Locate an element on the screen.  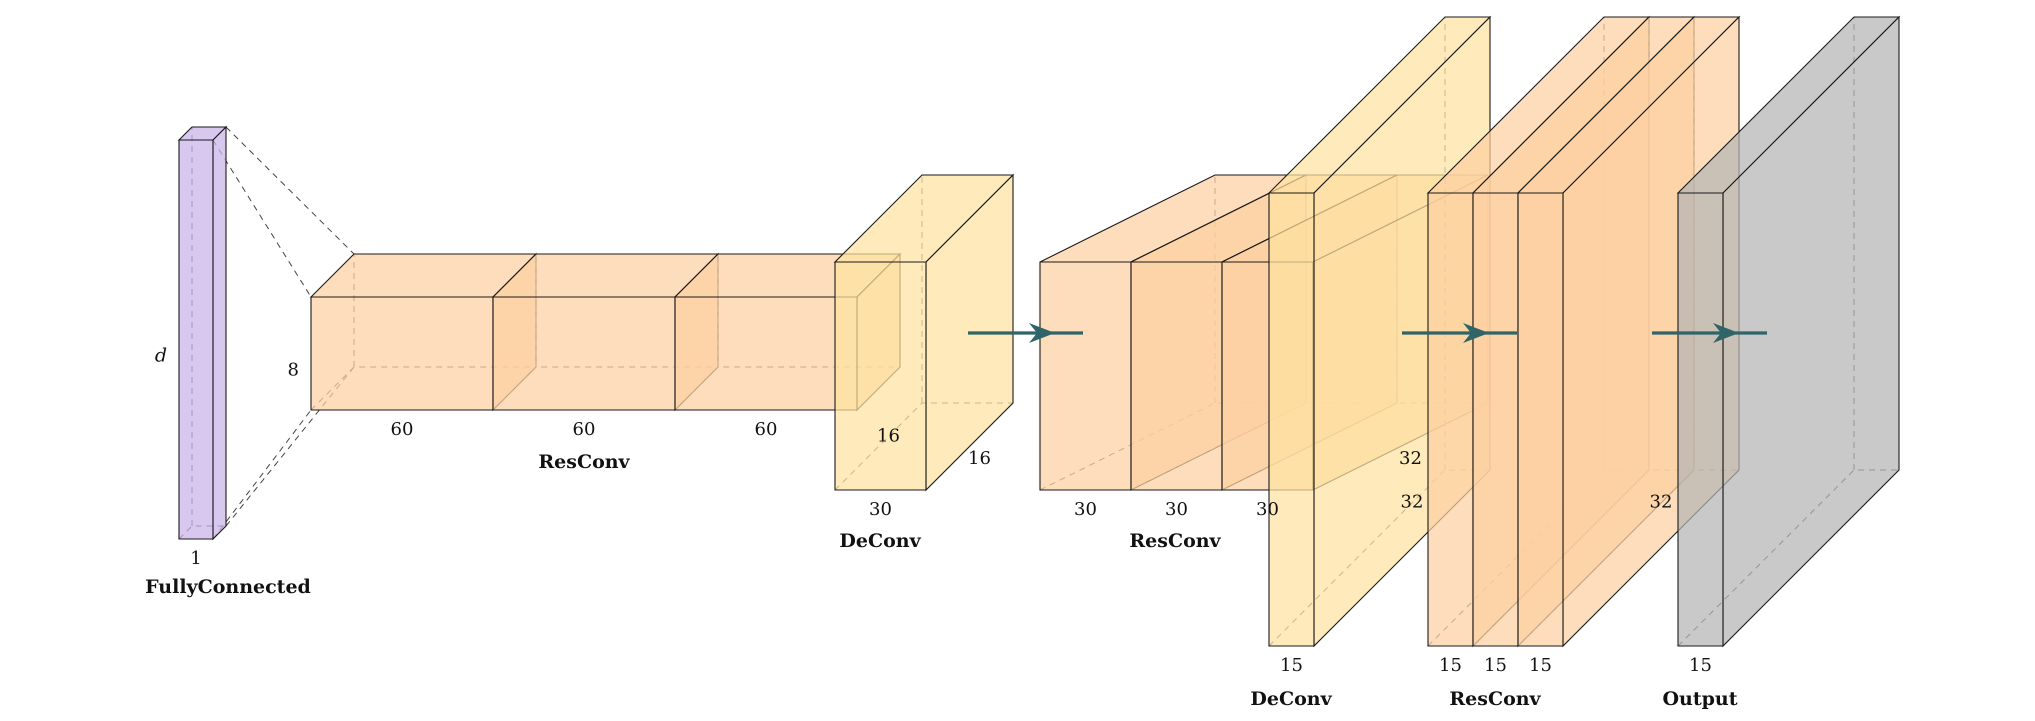
layer-depth-label: 1 is located at coordinates (195, 558).